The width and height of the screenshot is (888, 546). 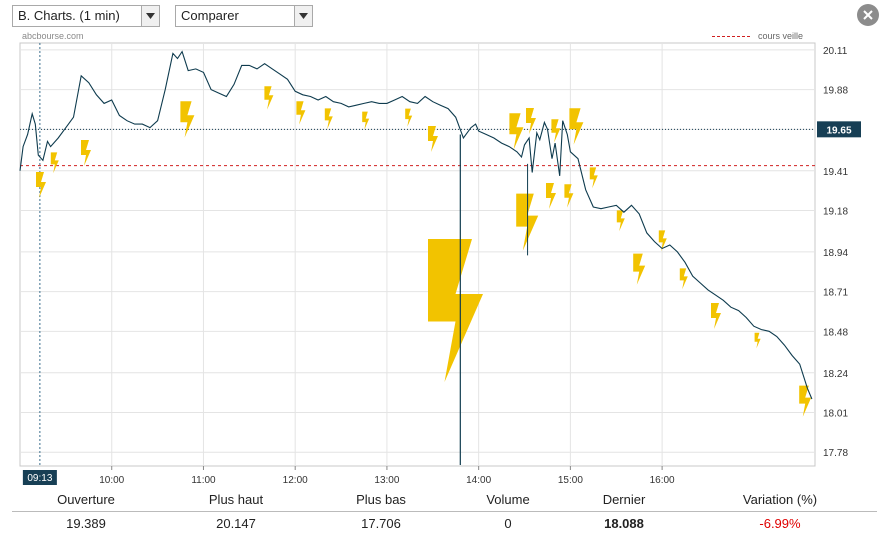 What do you see at coordinates (780, 499) in the screenshot?
I see `stat-variation-label: Variation (%)` at bounding box center [780, 499].